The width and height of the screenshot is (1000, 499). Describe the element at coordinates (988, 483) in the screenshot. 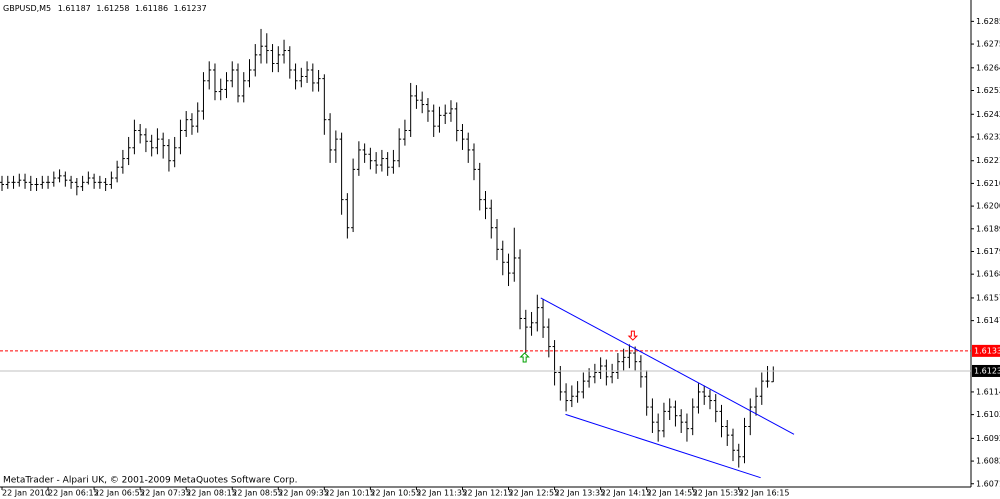

I see `y-tick-label: 1.60715` at that location.